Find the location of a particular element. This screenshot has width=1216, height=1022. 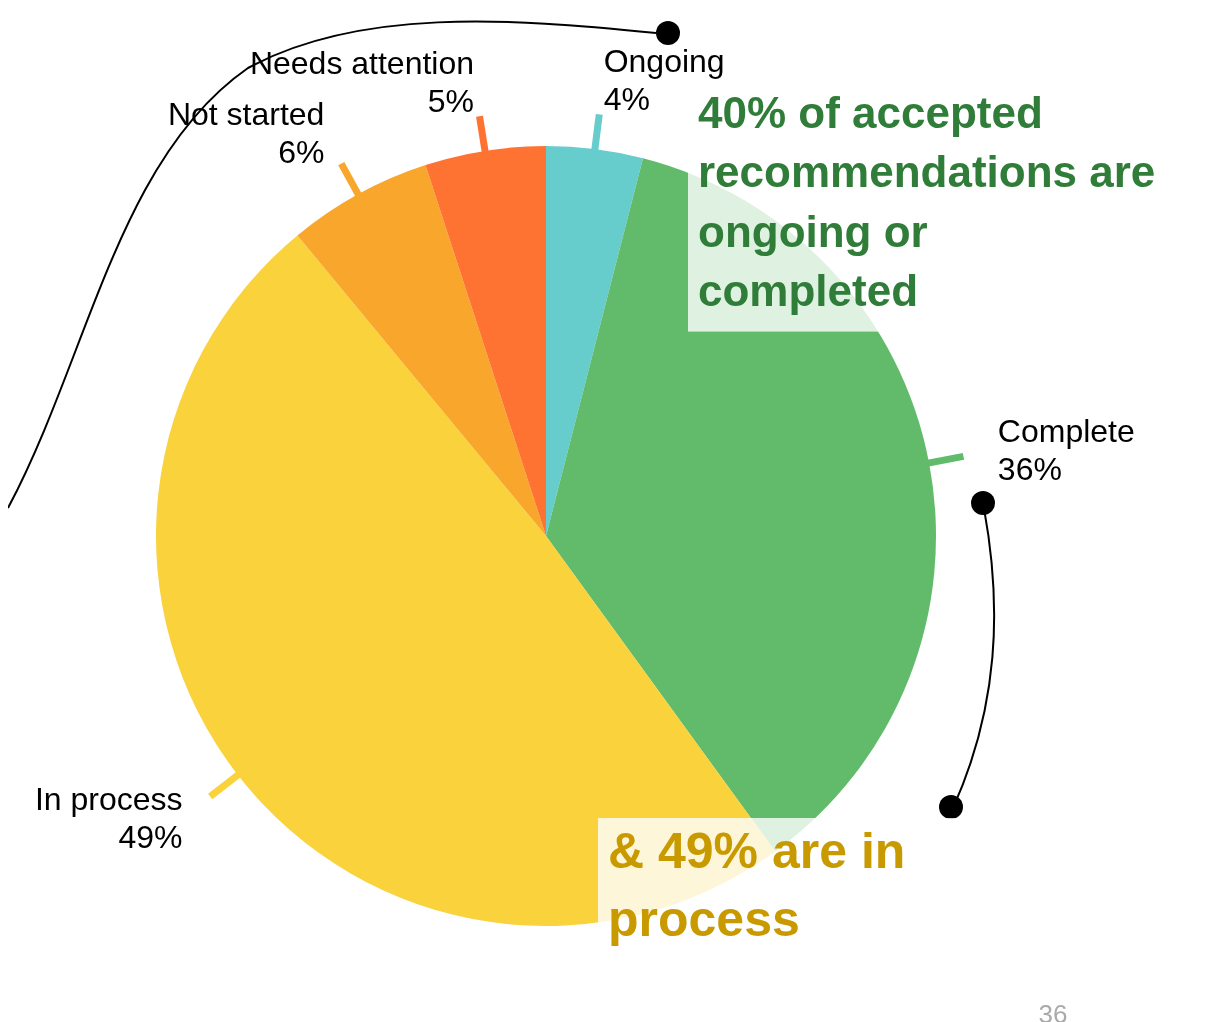

data-label: 4% is located at coordinates (626, 98).